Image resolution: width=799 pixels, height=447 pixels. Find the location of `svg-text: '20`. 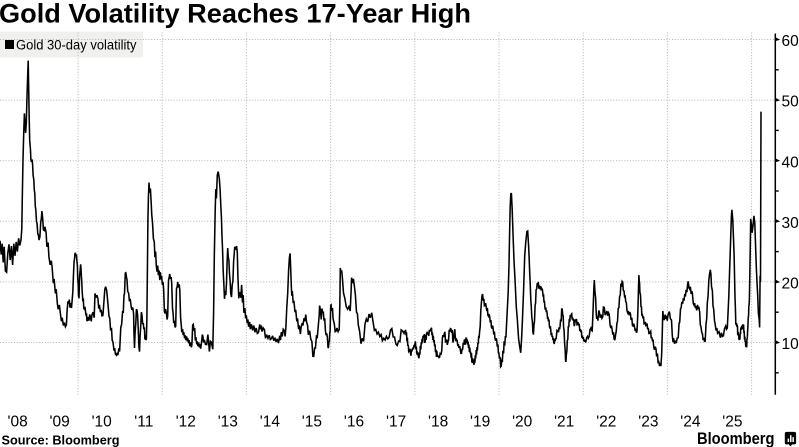

svg-text: '20 is located at coordinates (522, 422).